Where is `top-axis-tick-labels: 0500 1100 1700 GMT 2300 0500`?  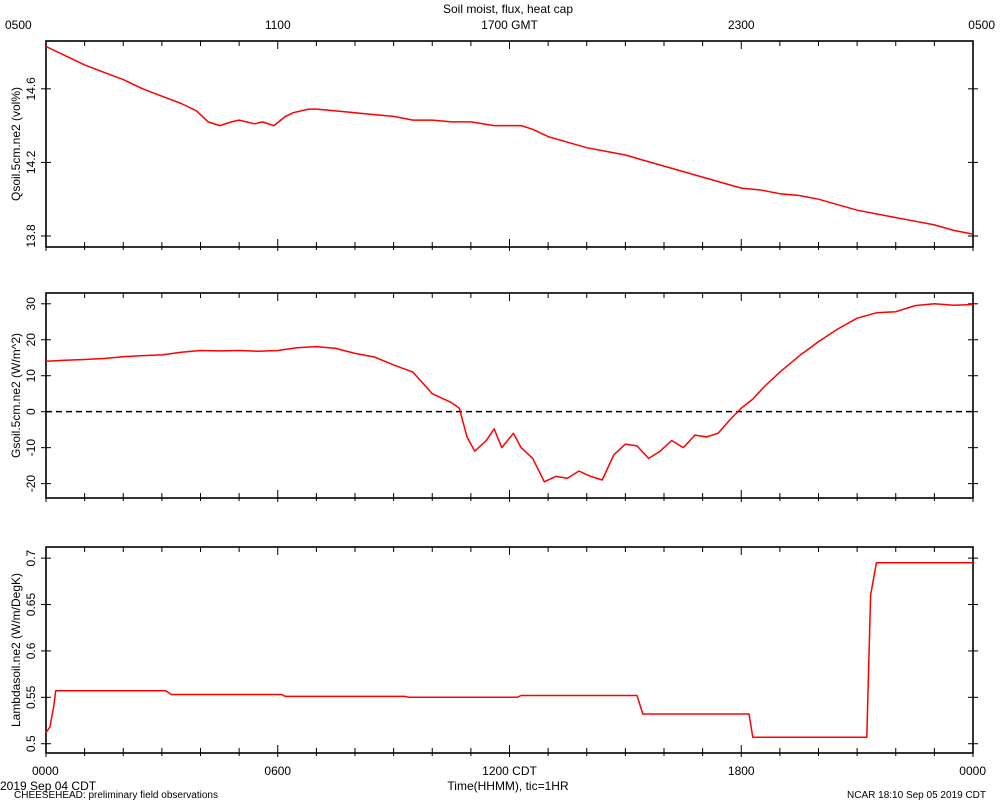
top-axis-tick-labels: 0500 1100 1700 GMT 2300 0500 is located at coordinates (500, 25).